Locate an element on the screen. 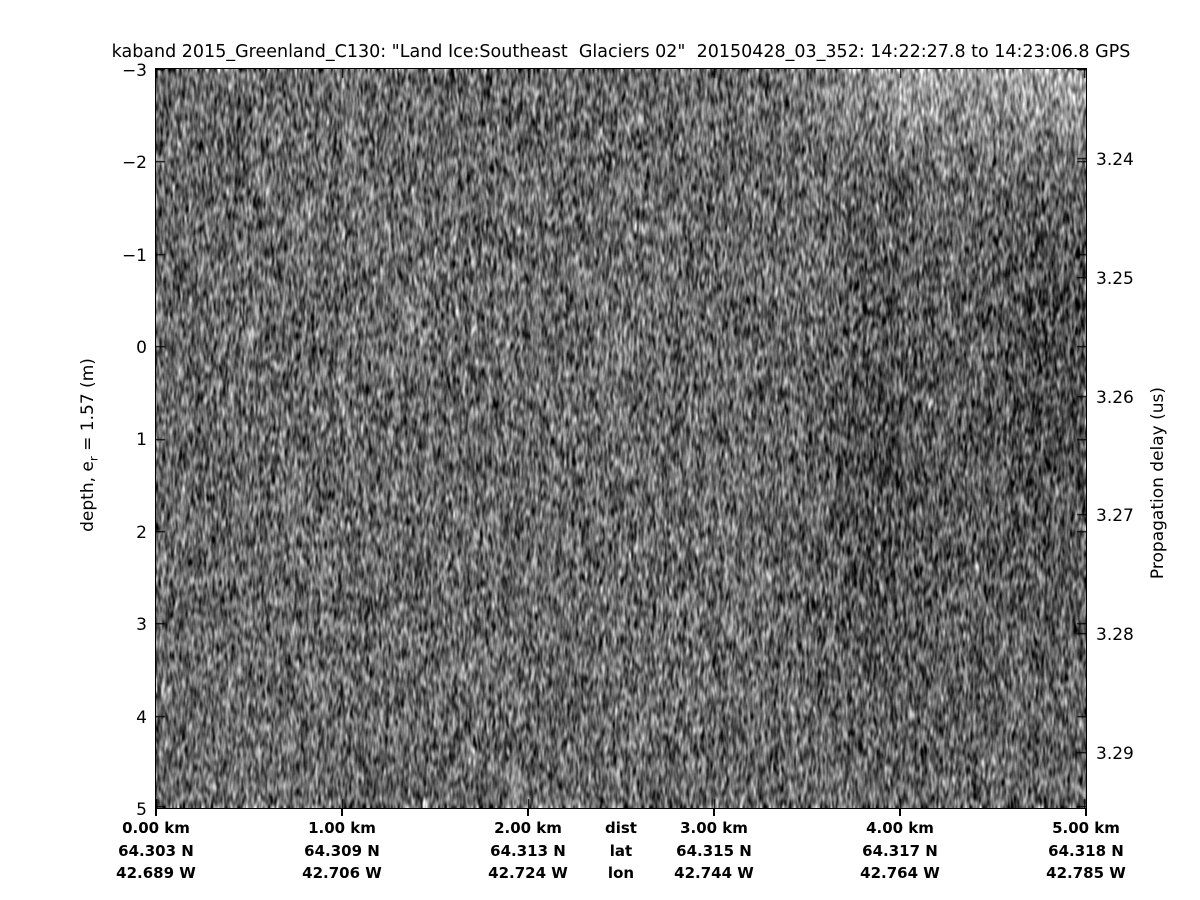 The width and height of the screenshot is (1200, 900). left-axis-label-subscript: r is located at coordinates (93, 459).